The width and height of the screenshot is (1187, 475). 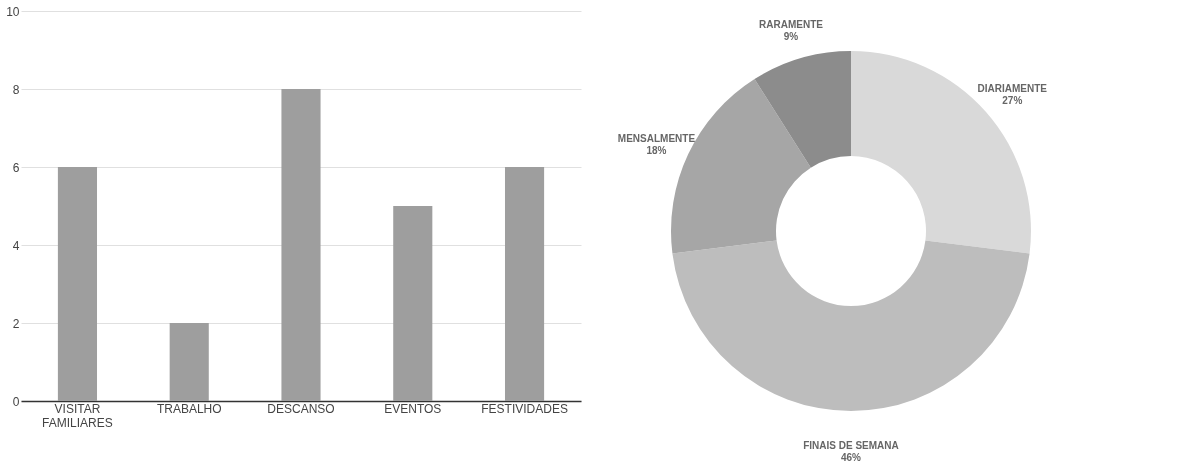 What do you see at coordinates (189, 408) in the screenshot?
I see `x-tick-label: TRABALHO` at bounding box center [189, 408].